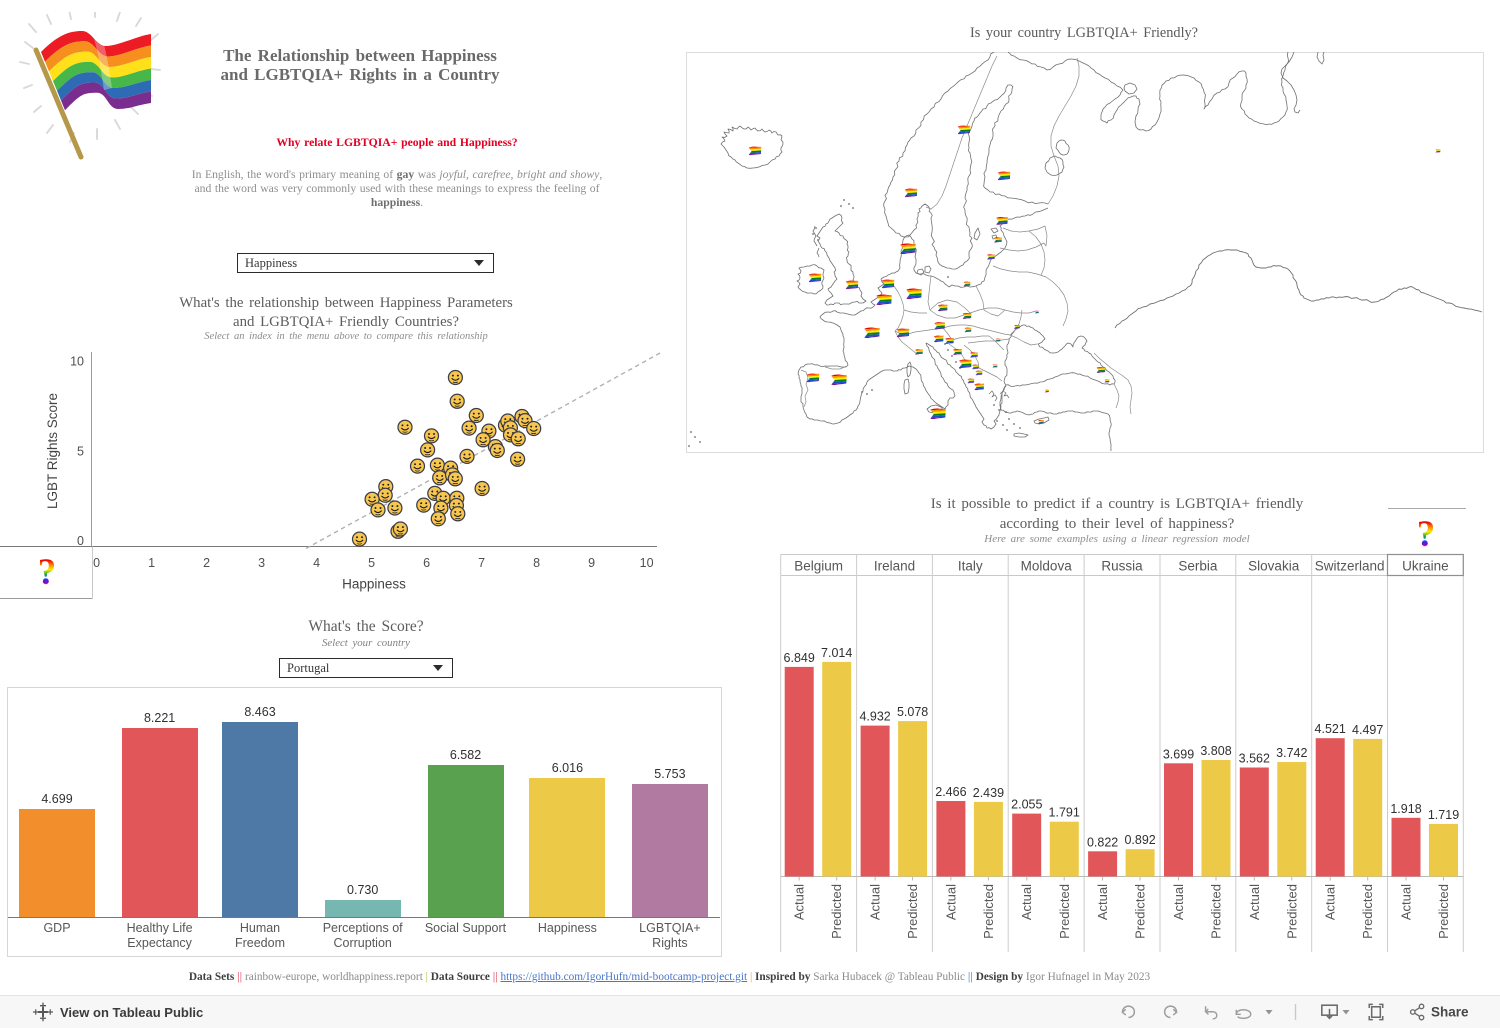 The height and width of the screenshot is (1028, 1500). What do you see at coordinates (316, 563) in the screenshot?
I see `svg-text: 4` at bounding box center [316, 563].